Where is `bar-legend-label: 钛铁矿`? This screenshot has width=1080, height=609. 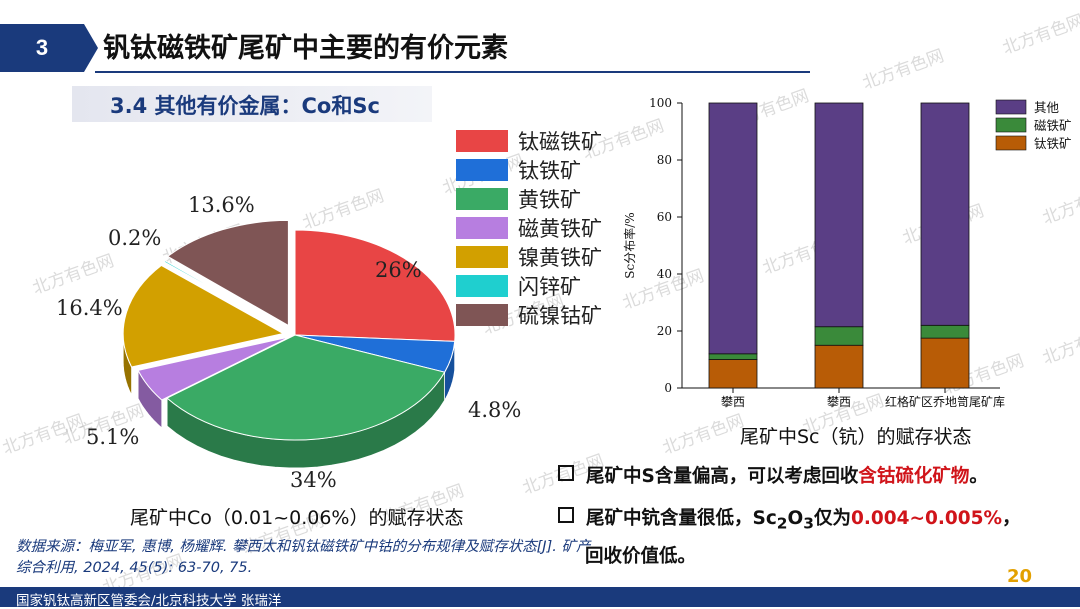 bar-legend-label: 钛铁矿 is located at coordinates (1053, 143).